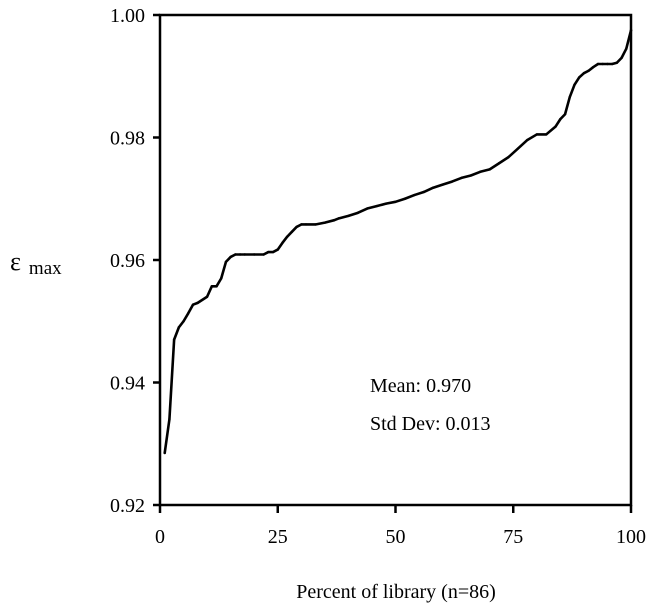  I want to click on x-tick-label: 0, so click(160, 537).